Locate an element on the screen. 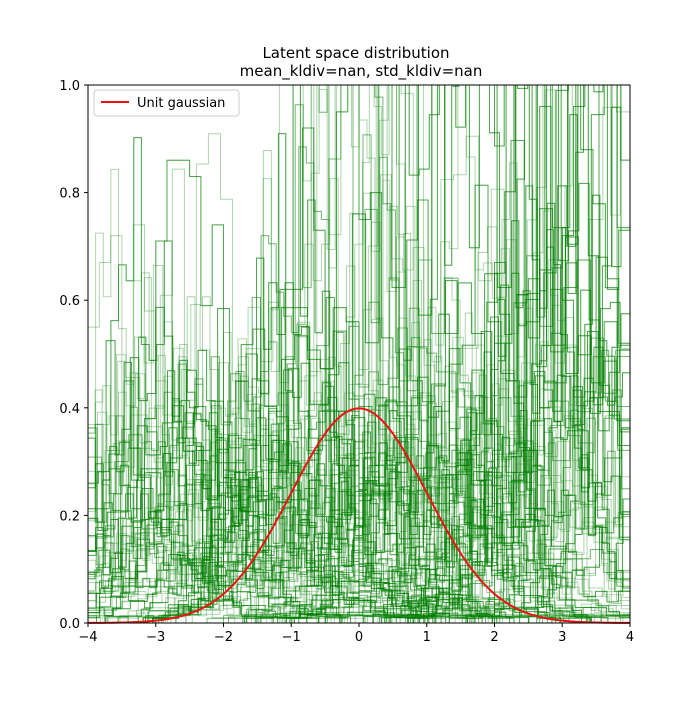 Image resolution: width=700 pixels, height=704 pixels. x-tick-label: 3 is located at coordinates (562, 637).